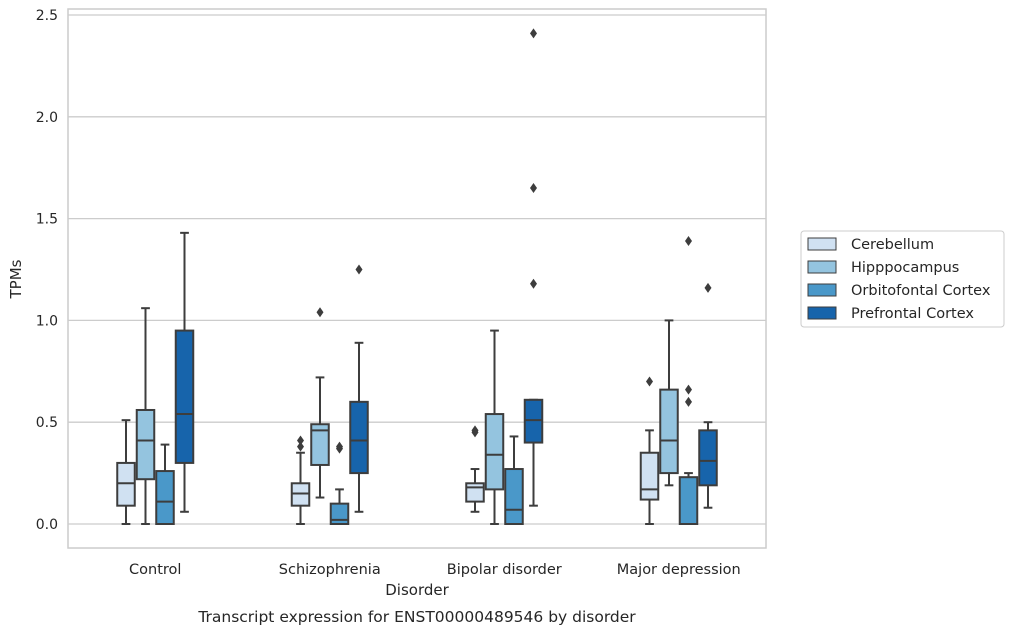  What do you see at coordinates (905, 268) in the screenshot?
I see `legend-label: Hipppocampus` at bounding box center [905, 268].